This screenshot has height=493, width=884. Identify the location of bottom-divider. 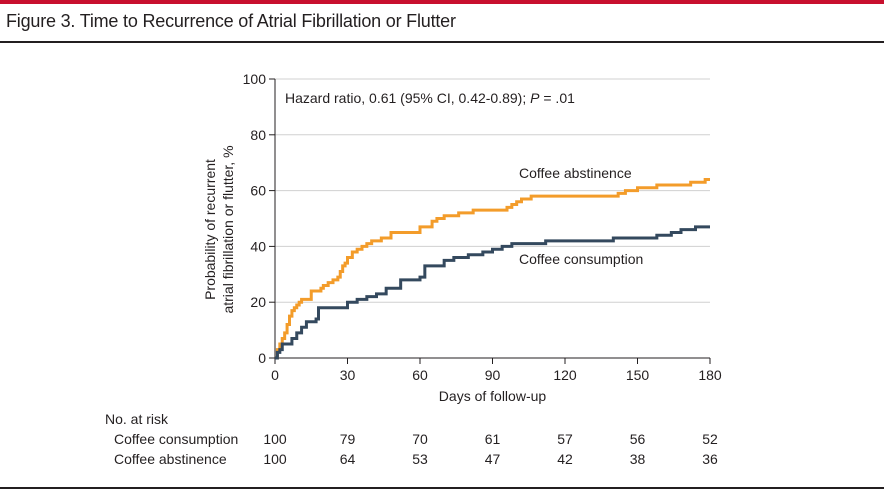
(442, 488).